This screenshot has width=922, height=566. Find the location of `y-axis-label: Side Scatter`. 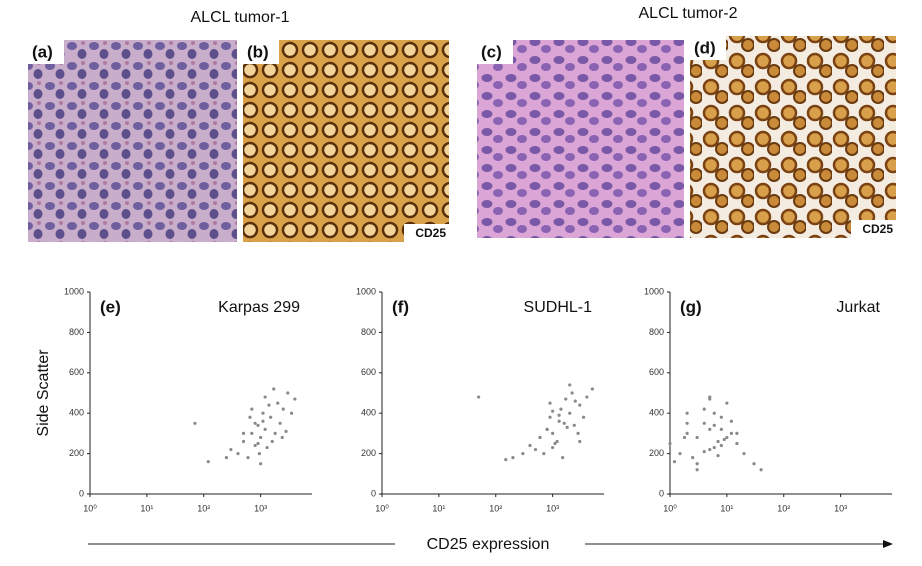

y-axis-label: Side Scatter is located at coordinates (43, 393).